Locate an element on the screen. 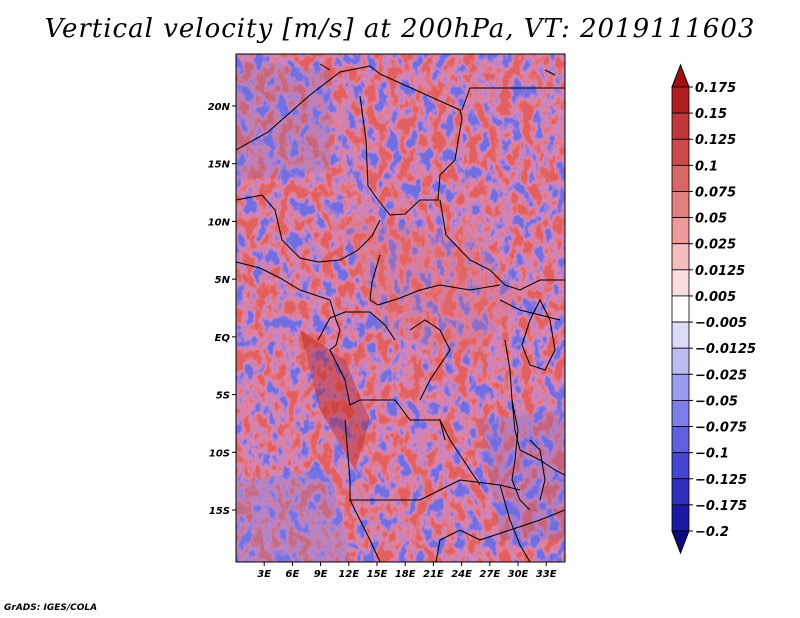 The height and width of the screenshot is (618, 800). lat-tick-label: EQ is located at coordinates (223, 338).